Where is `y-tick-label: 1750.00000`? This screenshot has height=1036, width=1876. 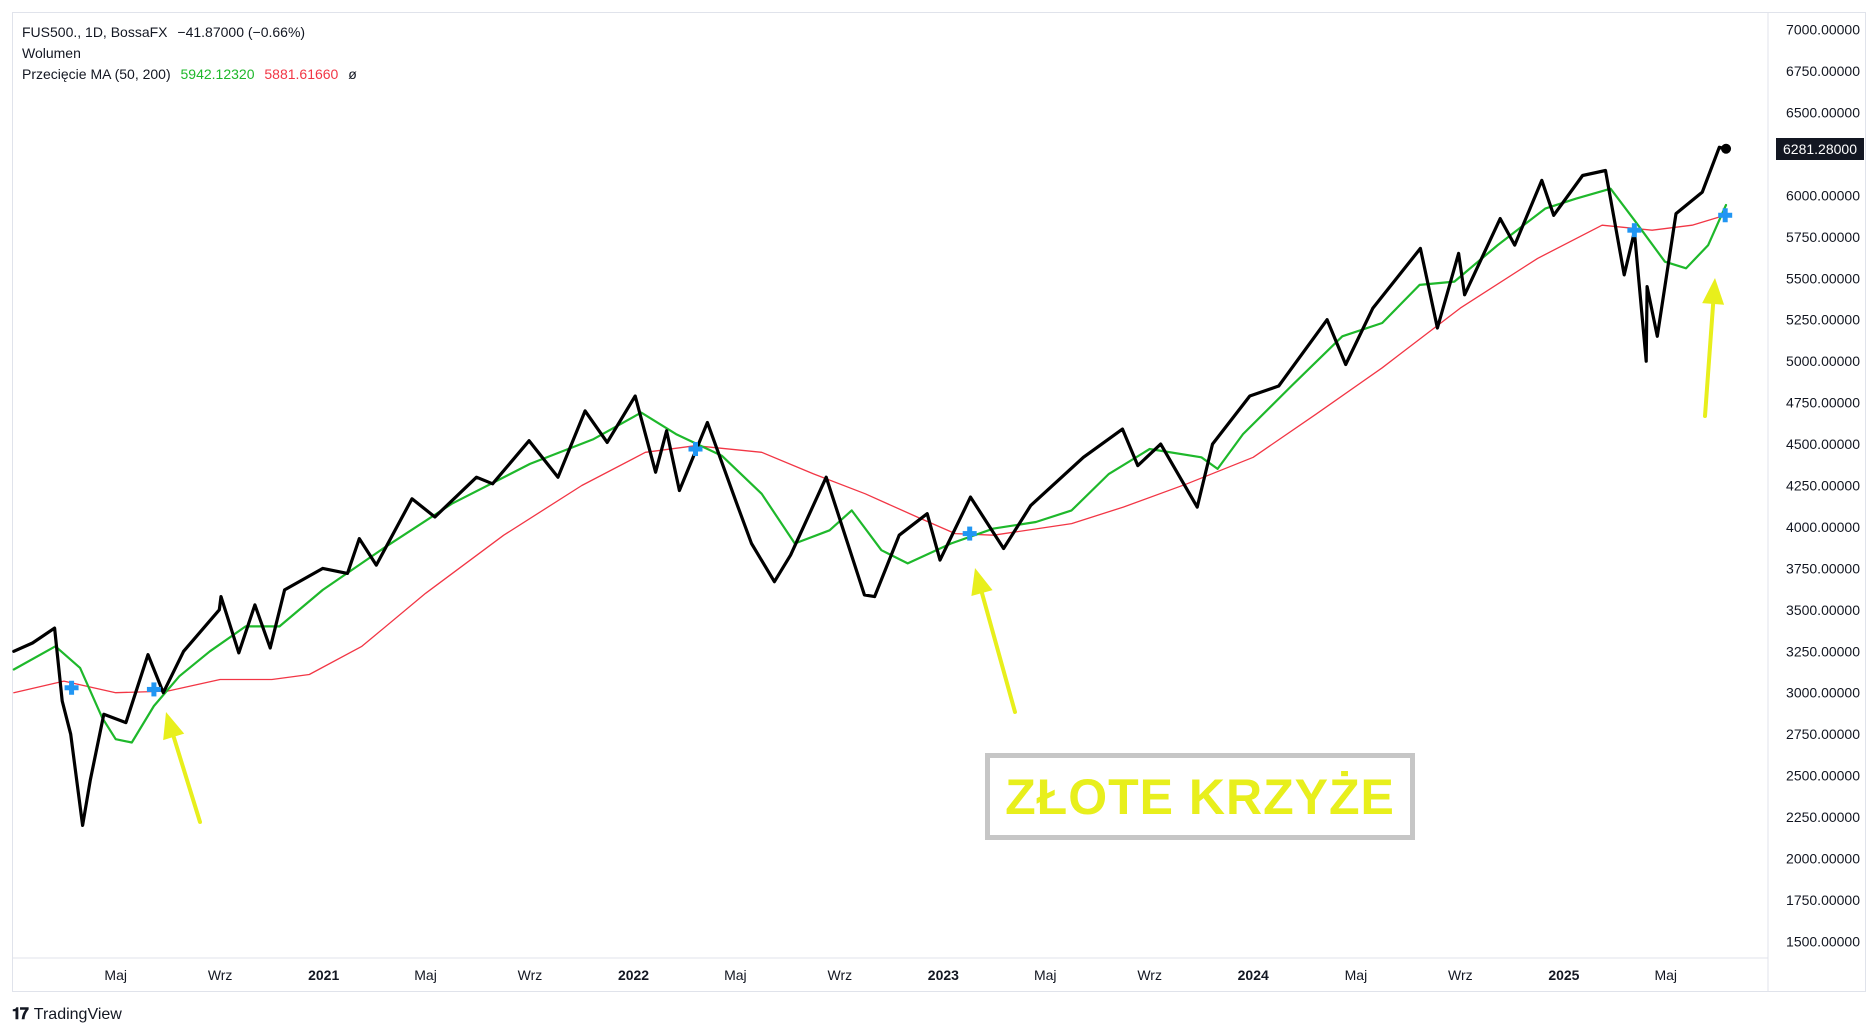
y-tick-label: 1750.00000 is located at coordinates (1823, 900).